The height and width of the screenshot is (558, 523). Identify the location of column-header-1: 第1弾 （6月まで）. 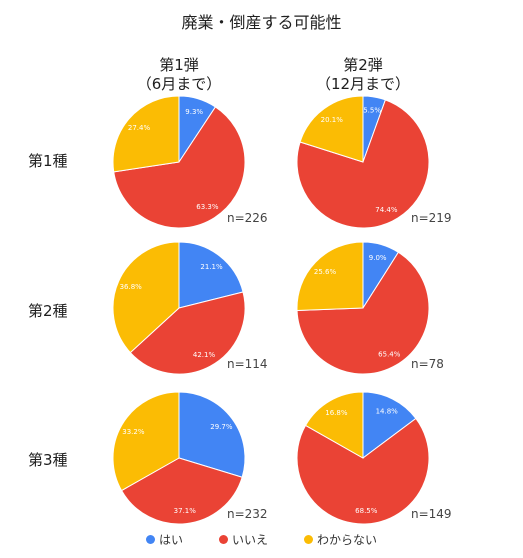
(179, 75).